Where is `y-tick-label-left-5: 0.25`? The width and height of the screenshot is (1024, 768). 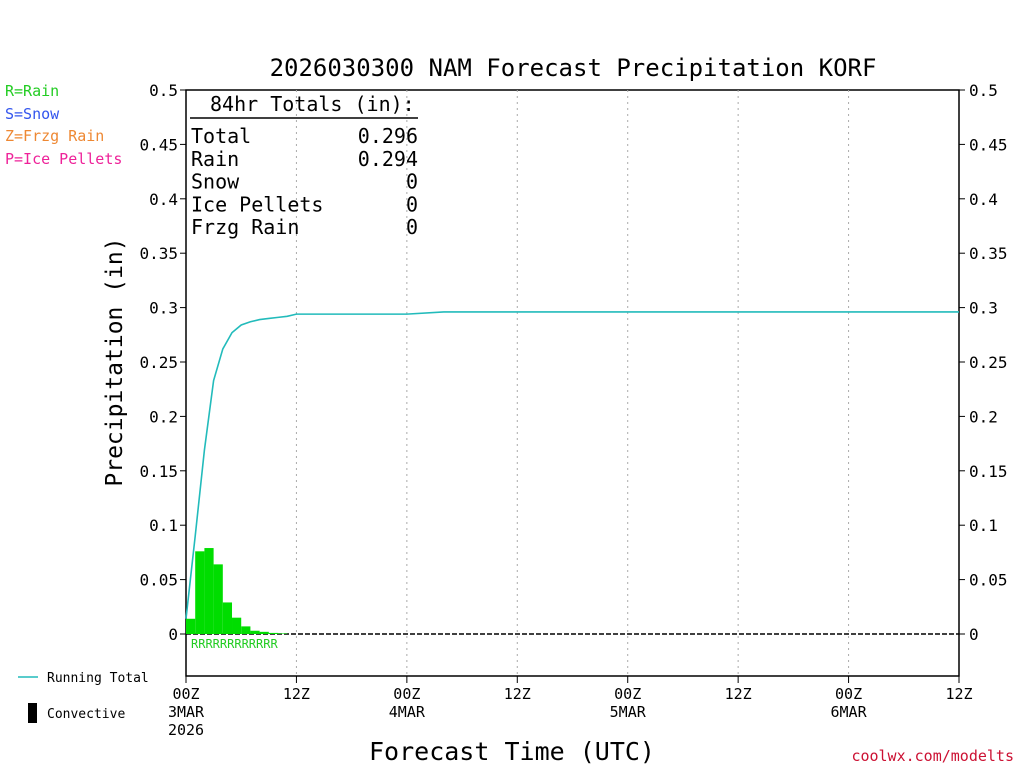 y-tick-label-left-5: 0.25 is located at coordinates (158, 362).